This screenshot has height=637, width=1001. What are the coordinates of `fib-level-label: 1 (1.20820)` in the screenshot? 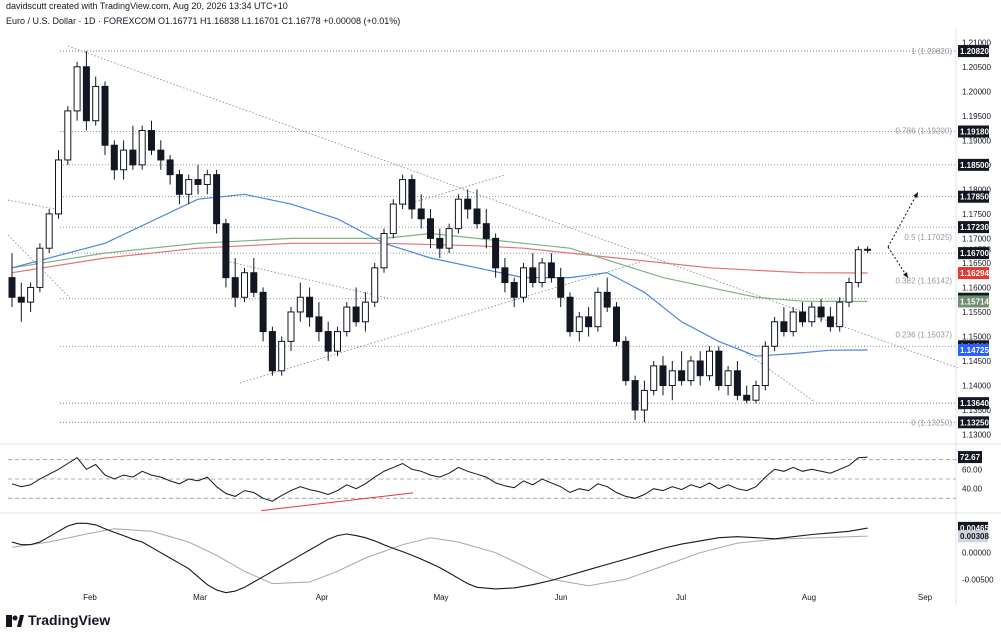 It's located at (931, 51).